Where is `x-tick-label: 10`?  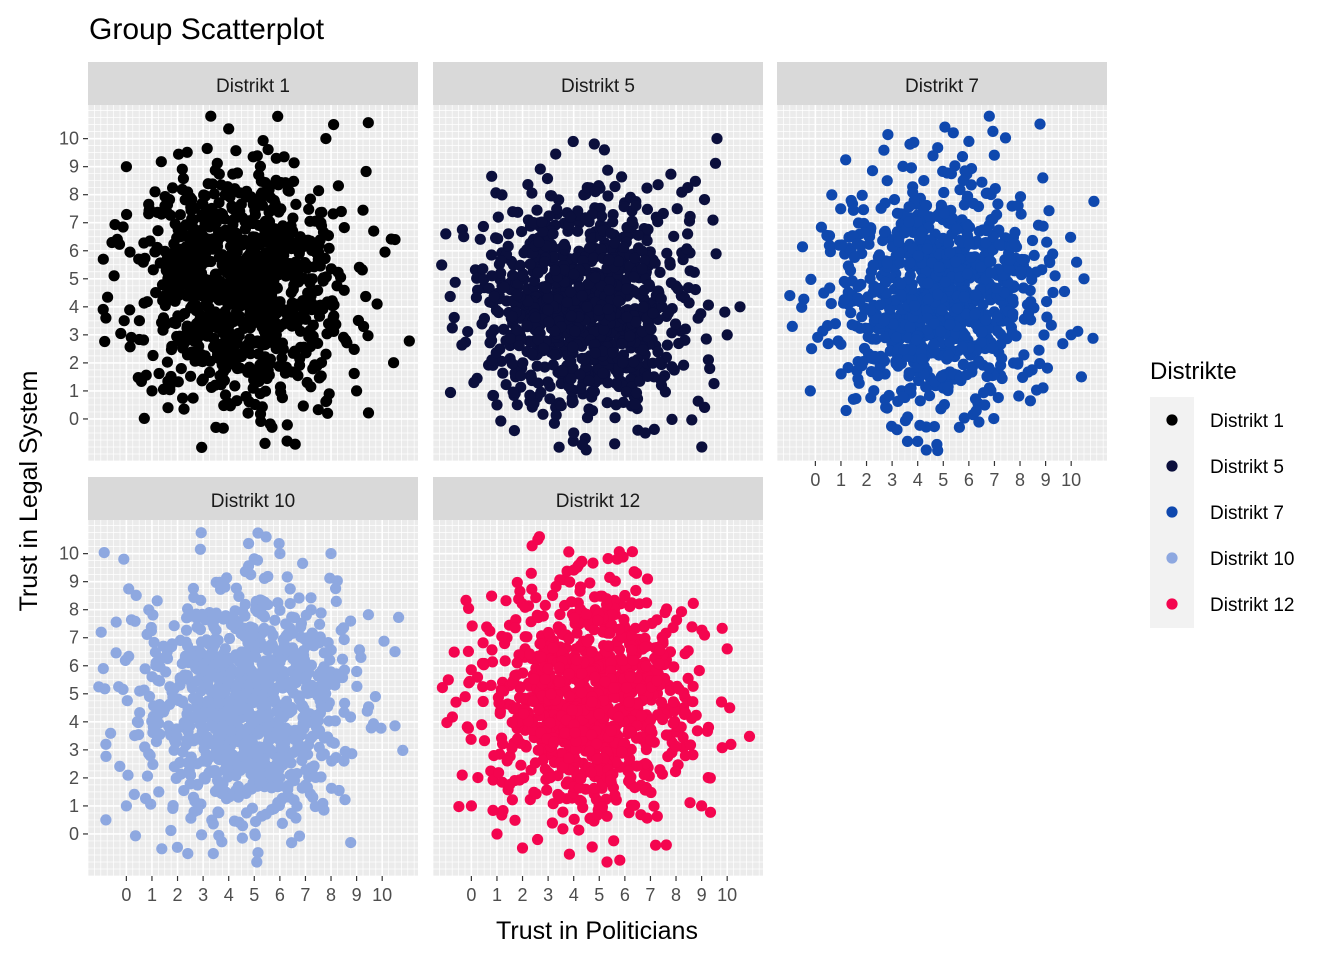 x-tick-label: 10 is located at coordinates (382, 895).